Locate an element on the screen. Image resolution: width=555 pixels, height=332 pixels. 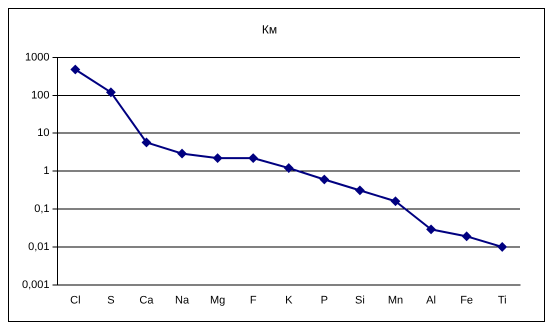
y-tick-label: 0,1 is located at coordinates (42, 209).